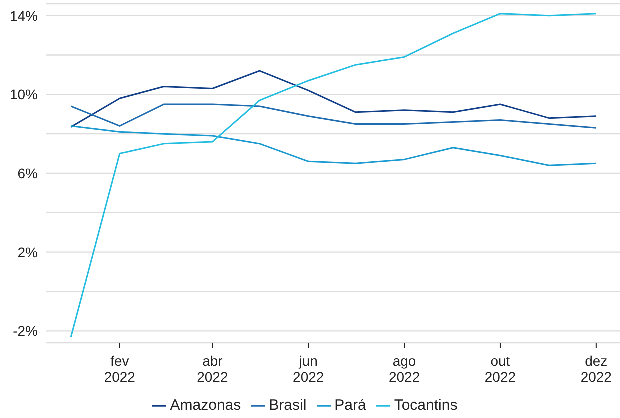 Image resolution: width=620 pixels, height=418 pixels. I want to click on y-tick-label: 10%, so click(24, 94).